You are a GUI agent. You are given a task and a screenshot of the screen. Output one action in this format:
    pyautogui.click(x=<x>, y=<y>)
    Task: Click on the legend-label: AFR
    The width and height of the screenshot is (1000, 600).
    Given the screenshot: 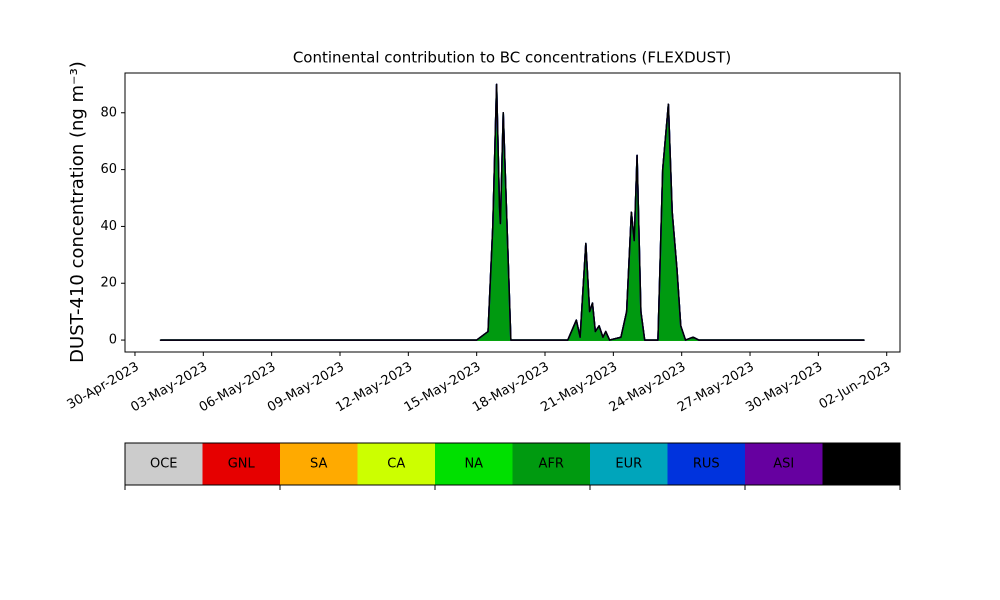 What is the action you would take?
    pyautogui.click(x=551, y=464)
    